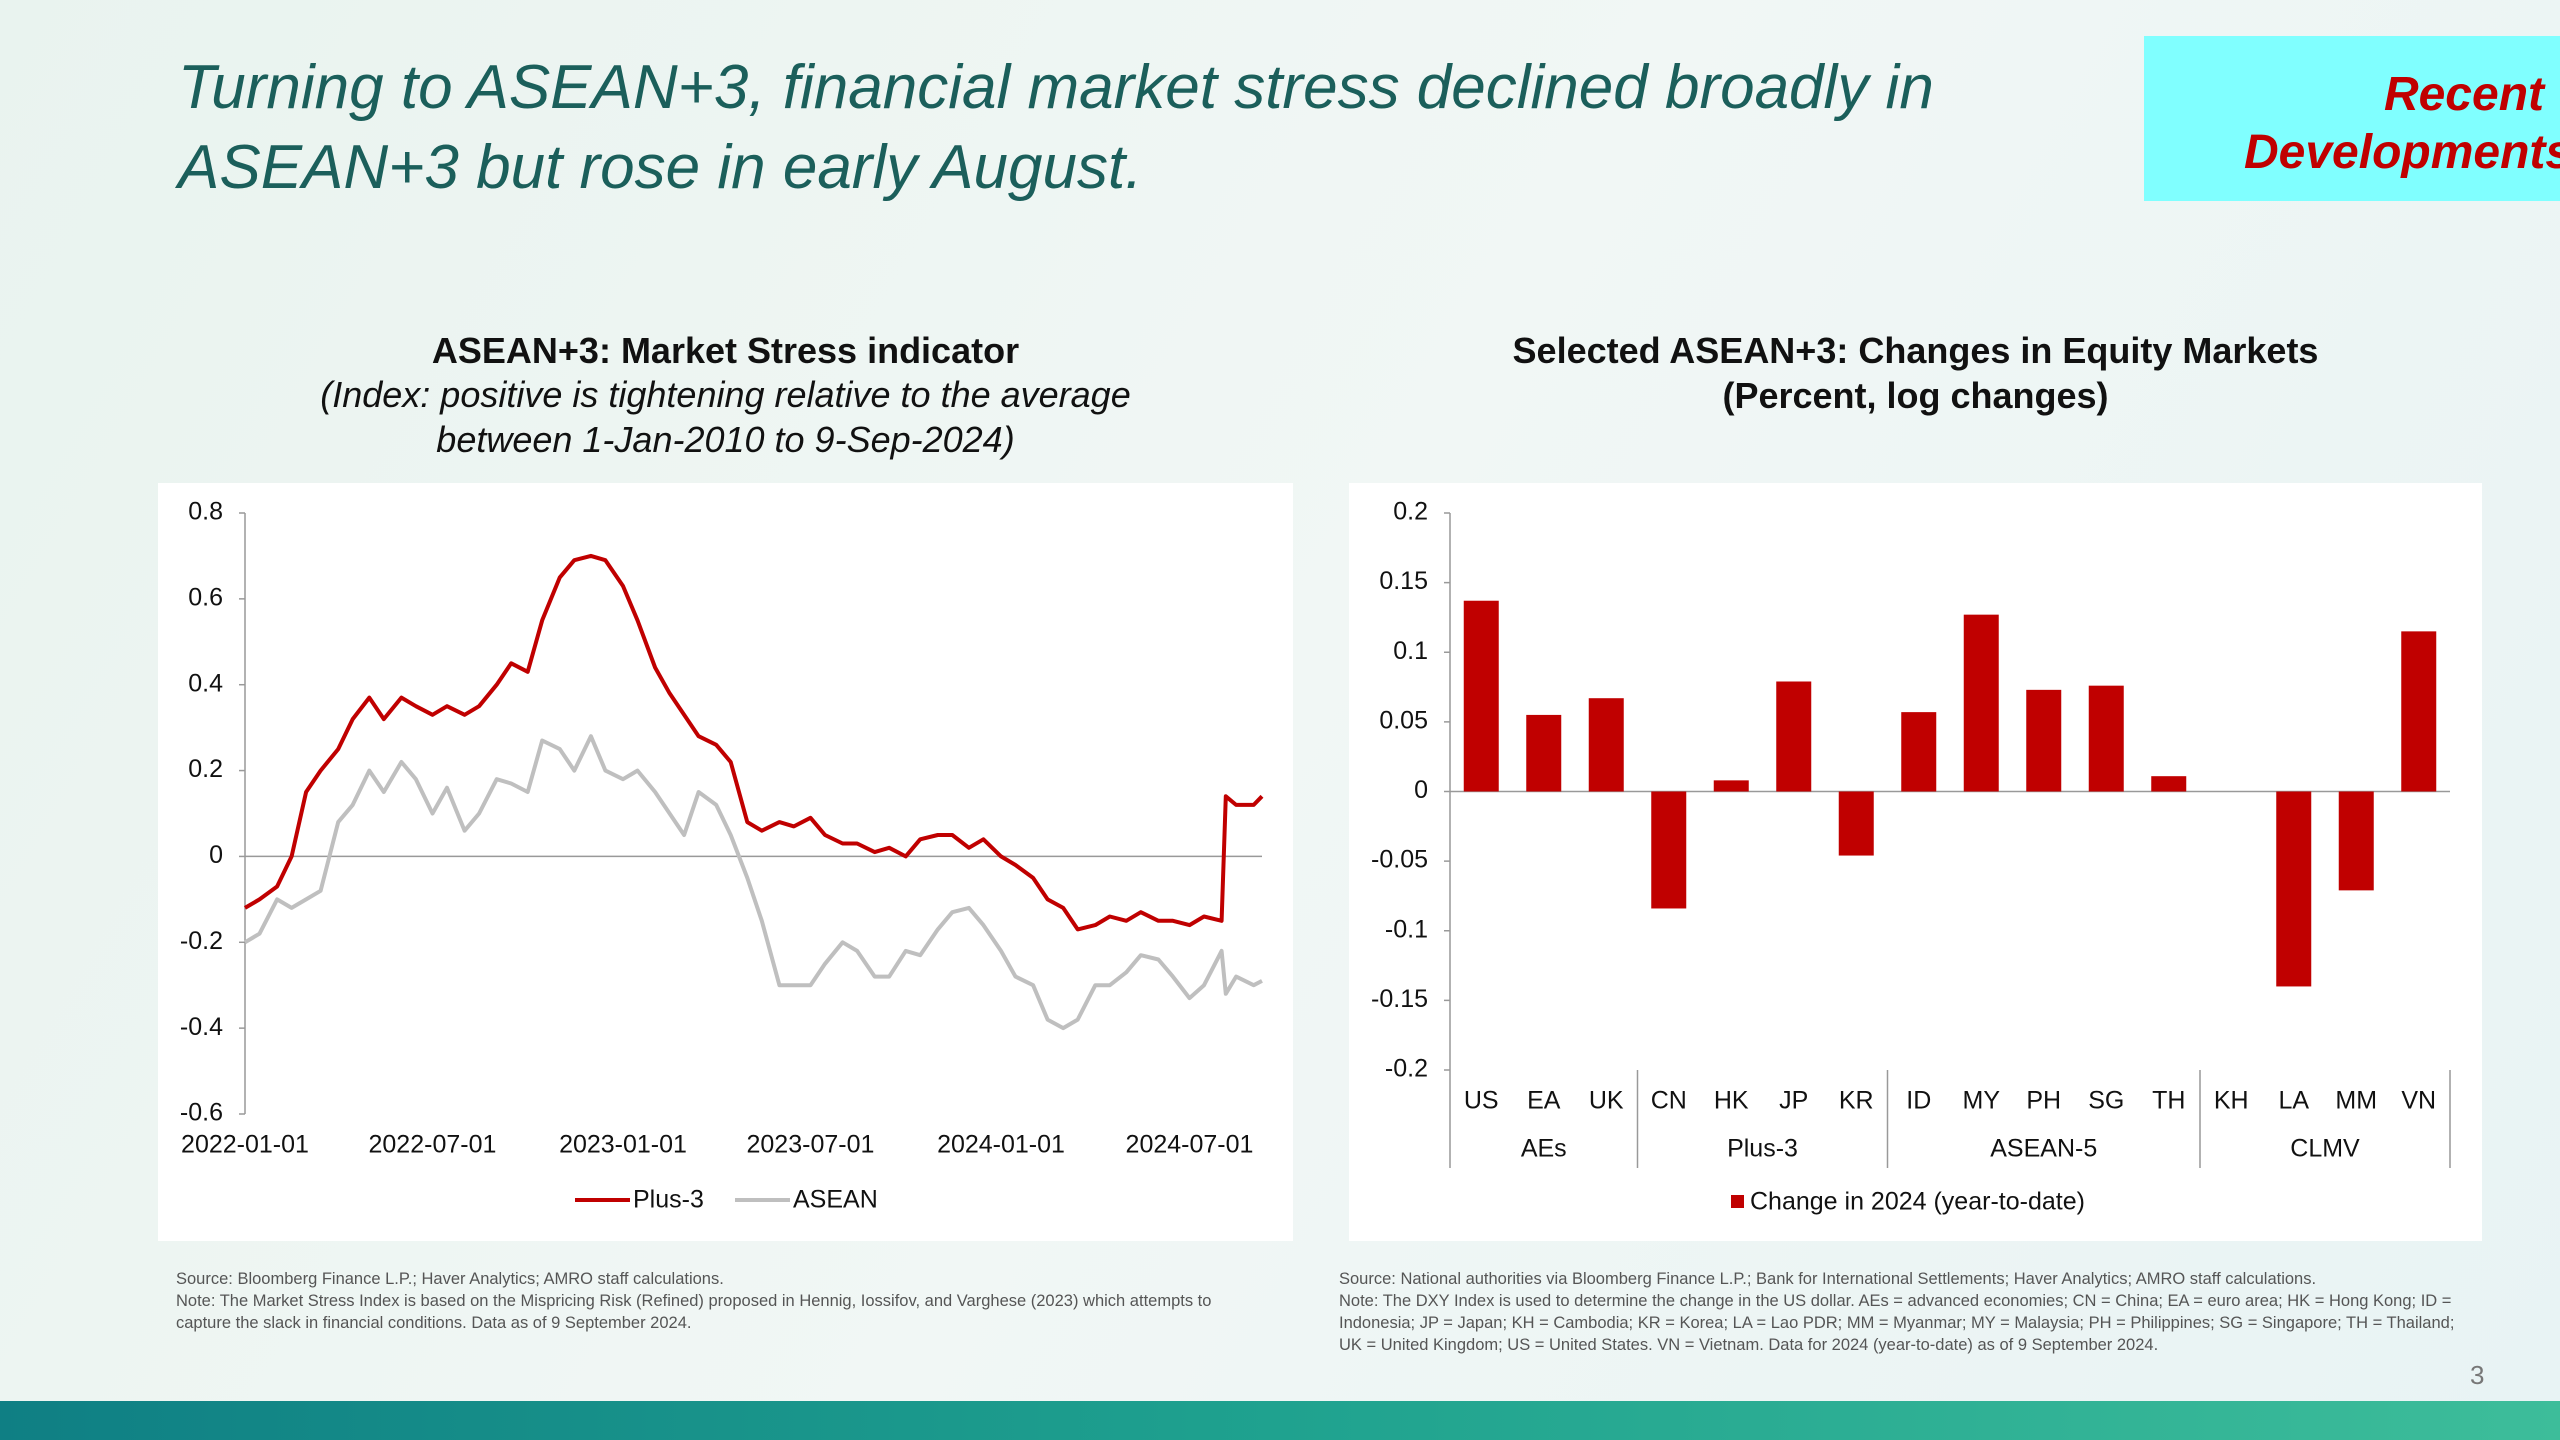 The width and height of the screenshot is (2560, 1440). I want to click on x-tick-label: HK, so click(1731, 1101).